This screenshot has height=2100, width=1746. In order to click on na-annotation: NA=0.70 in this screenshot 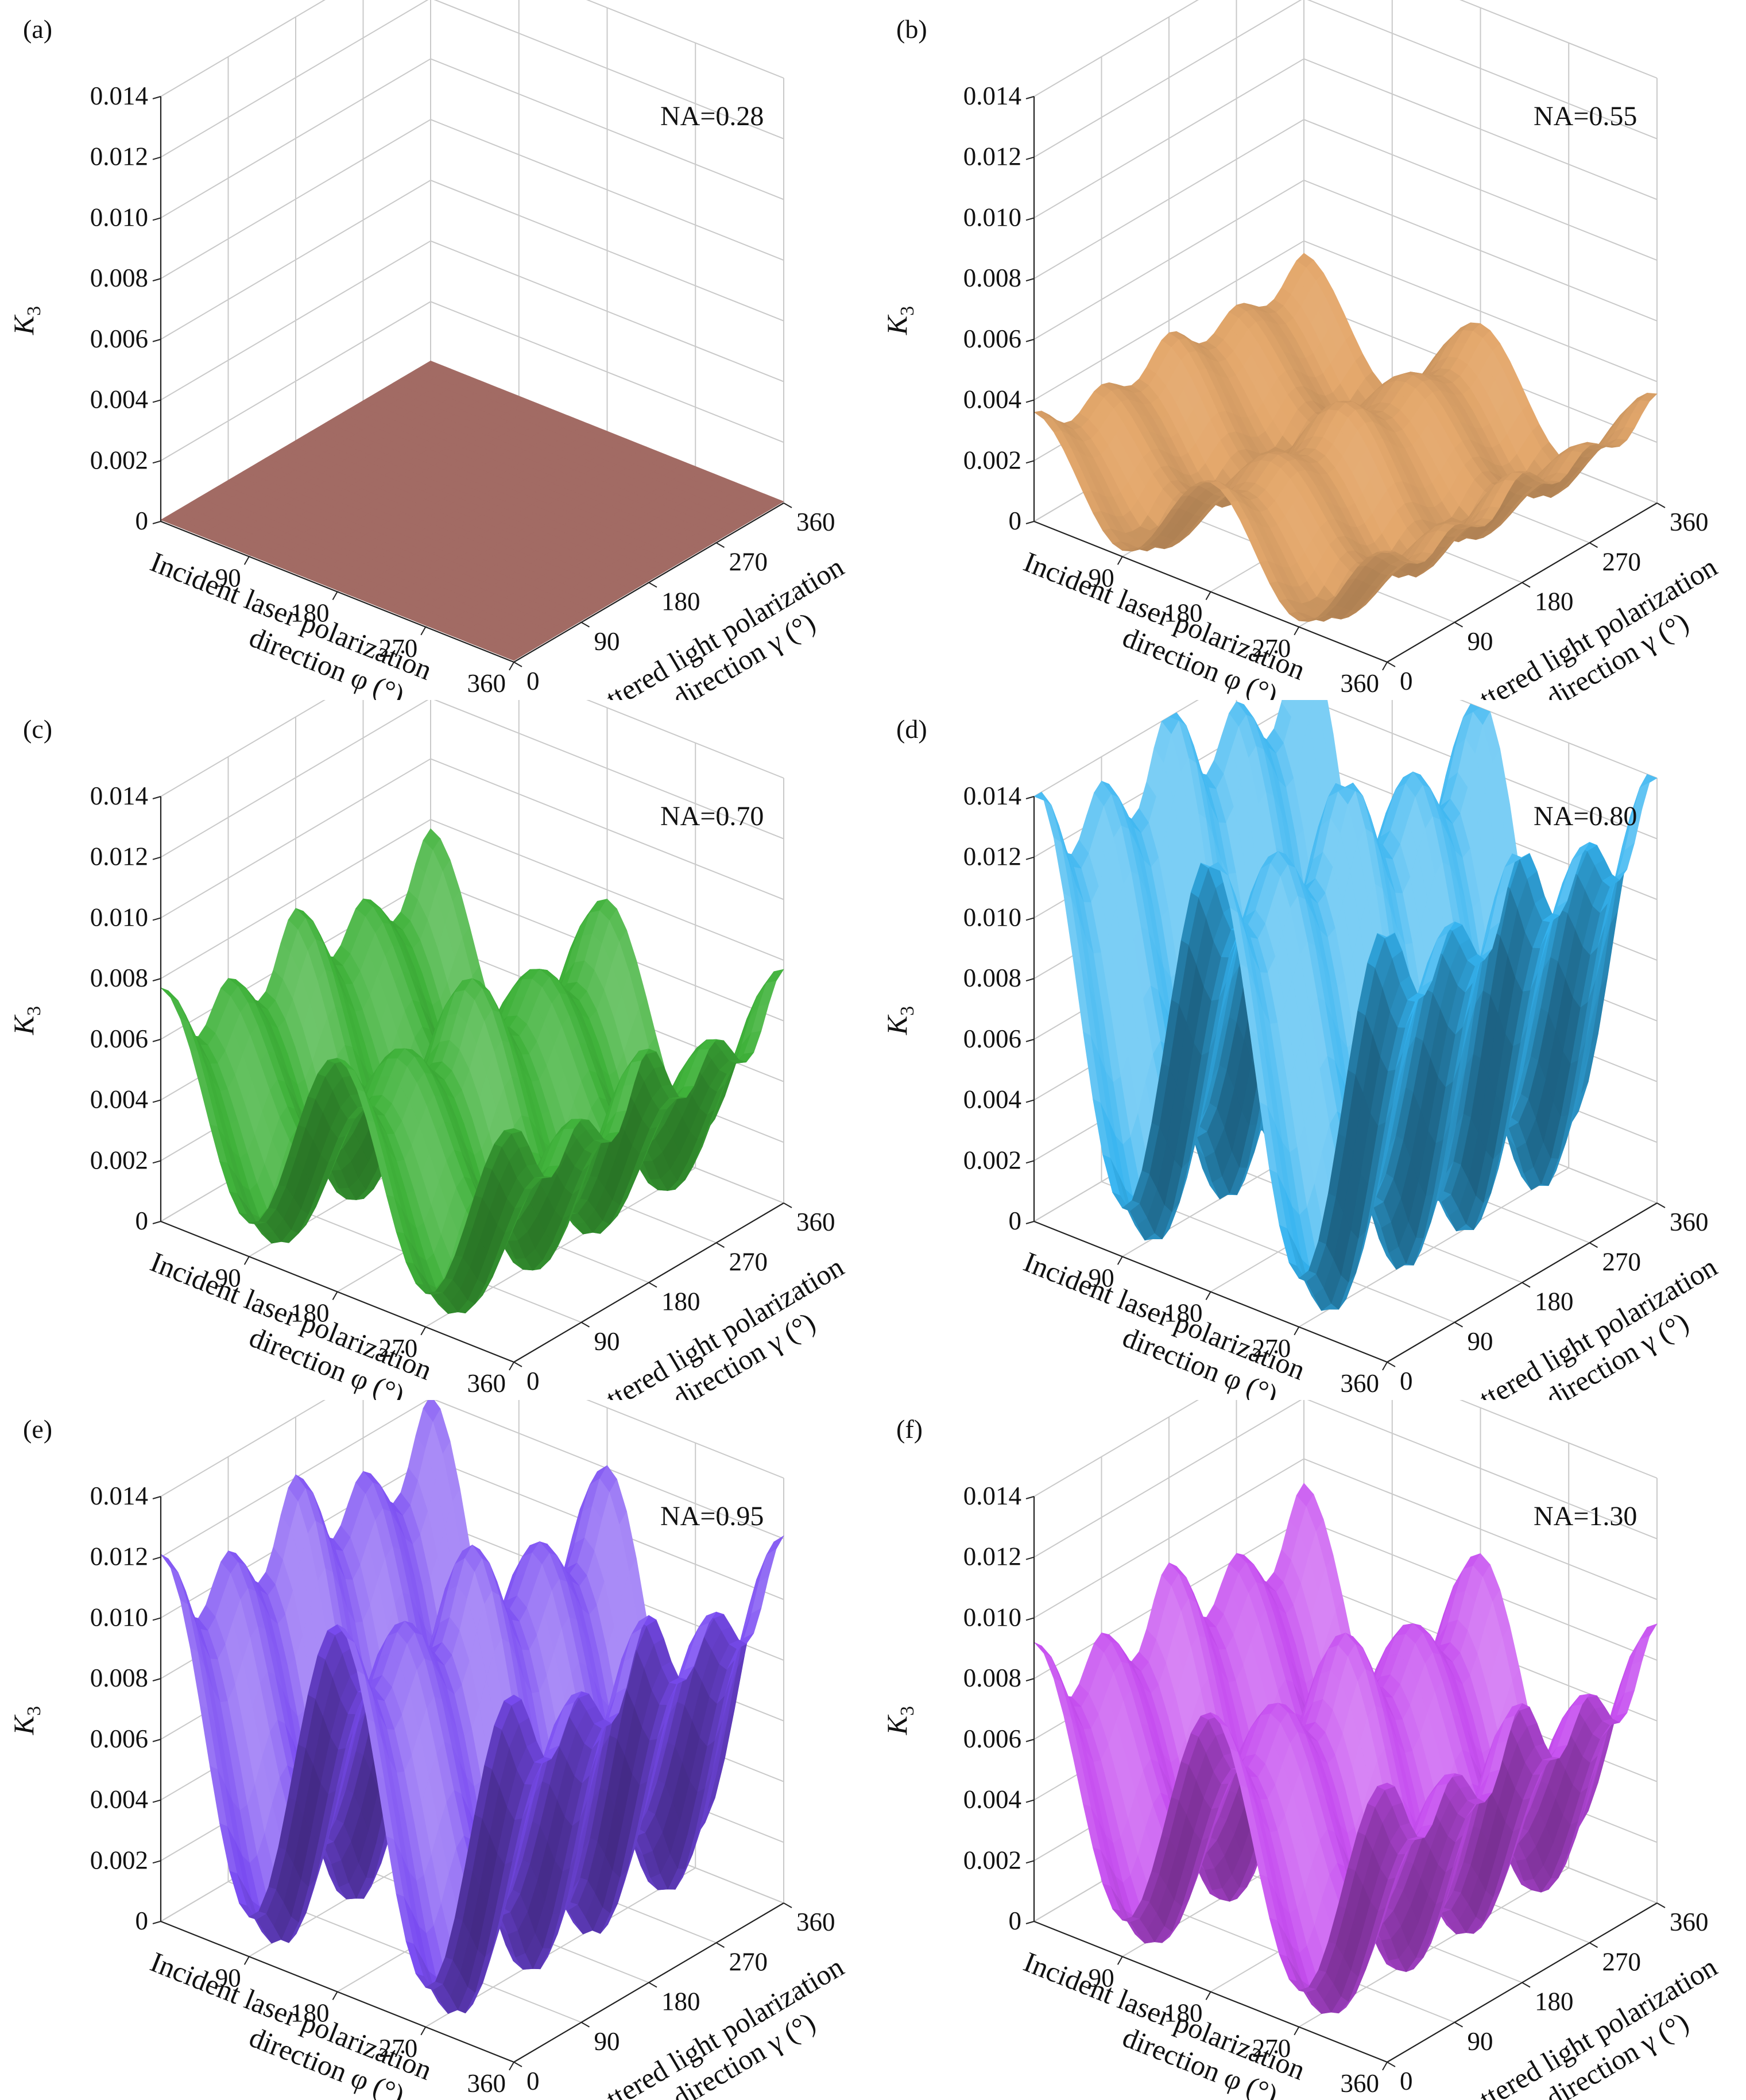, I will do `click(712, 816)`.